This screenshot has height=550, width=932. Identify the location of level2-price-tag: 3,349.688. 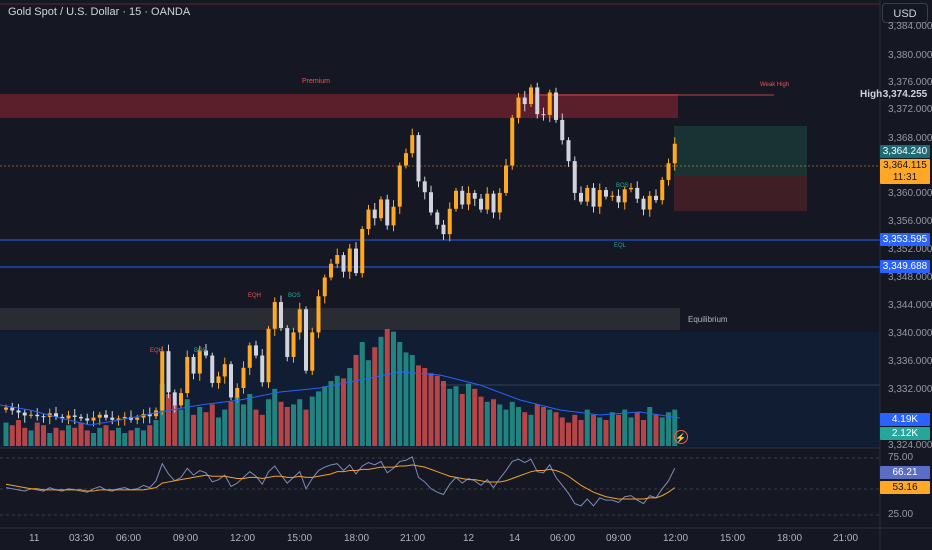
(905, 266).